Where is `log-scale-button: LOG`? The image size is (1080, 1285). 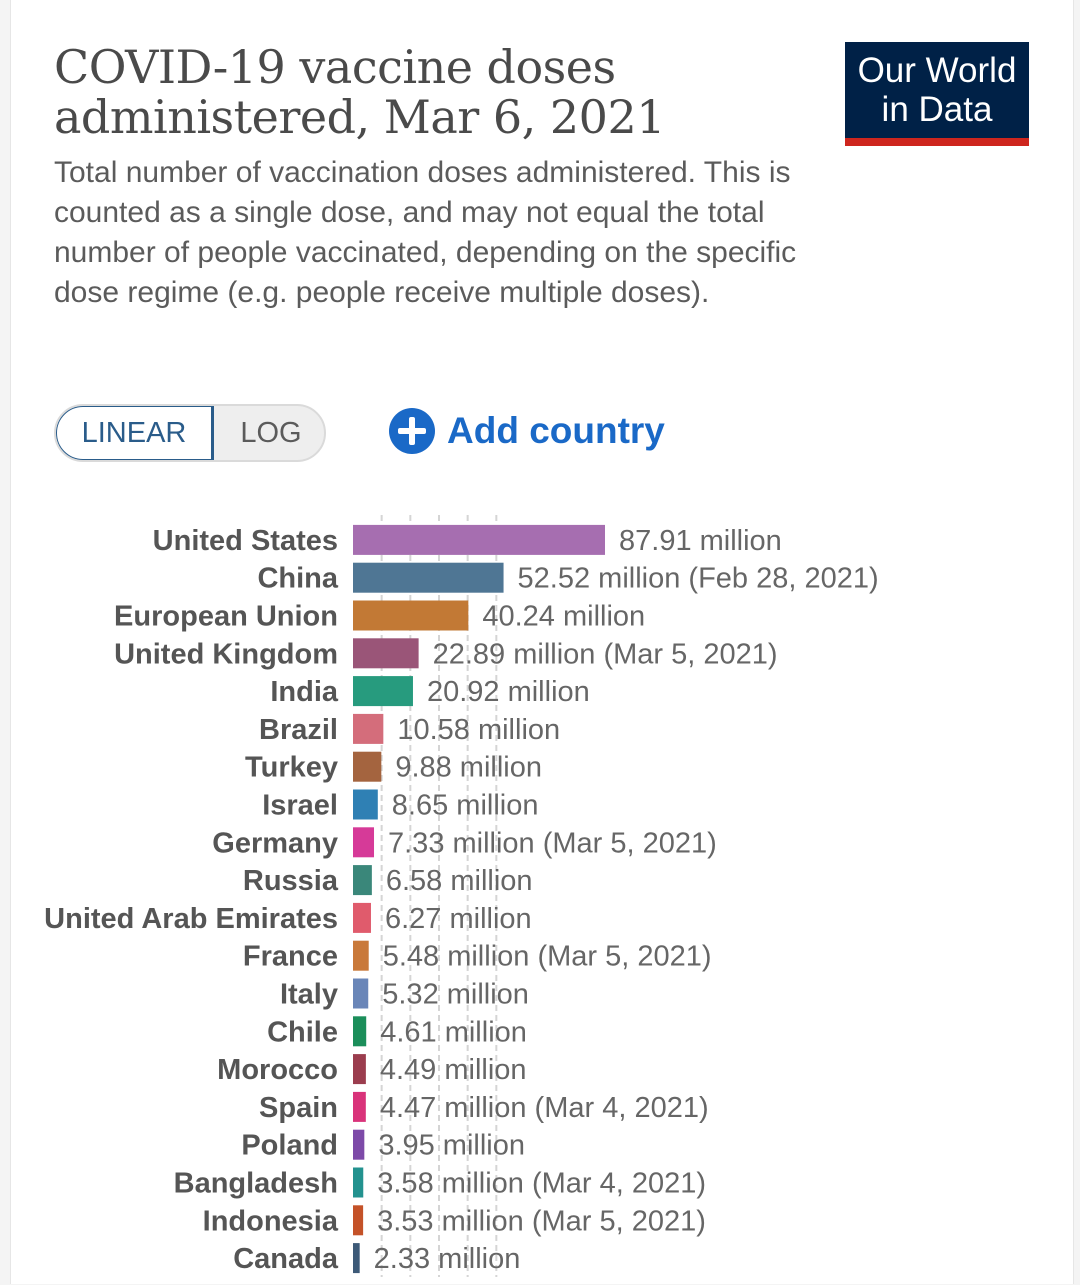 log-scale-button: LOG is located at coordinates (271, 433).